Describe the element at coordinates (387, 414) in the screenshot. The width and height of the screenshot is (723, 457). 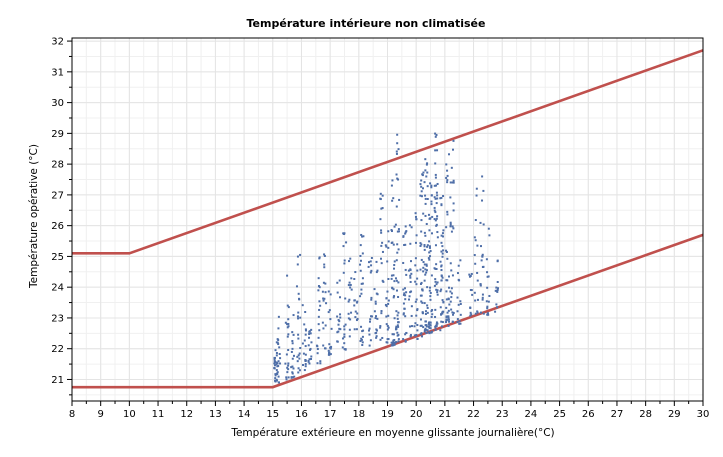
I see `x-tick-label: 19` at that location.